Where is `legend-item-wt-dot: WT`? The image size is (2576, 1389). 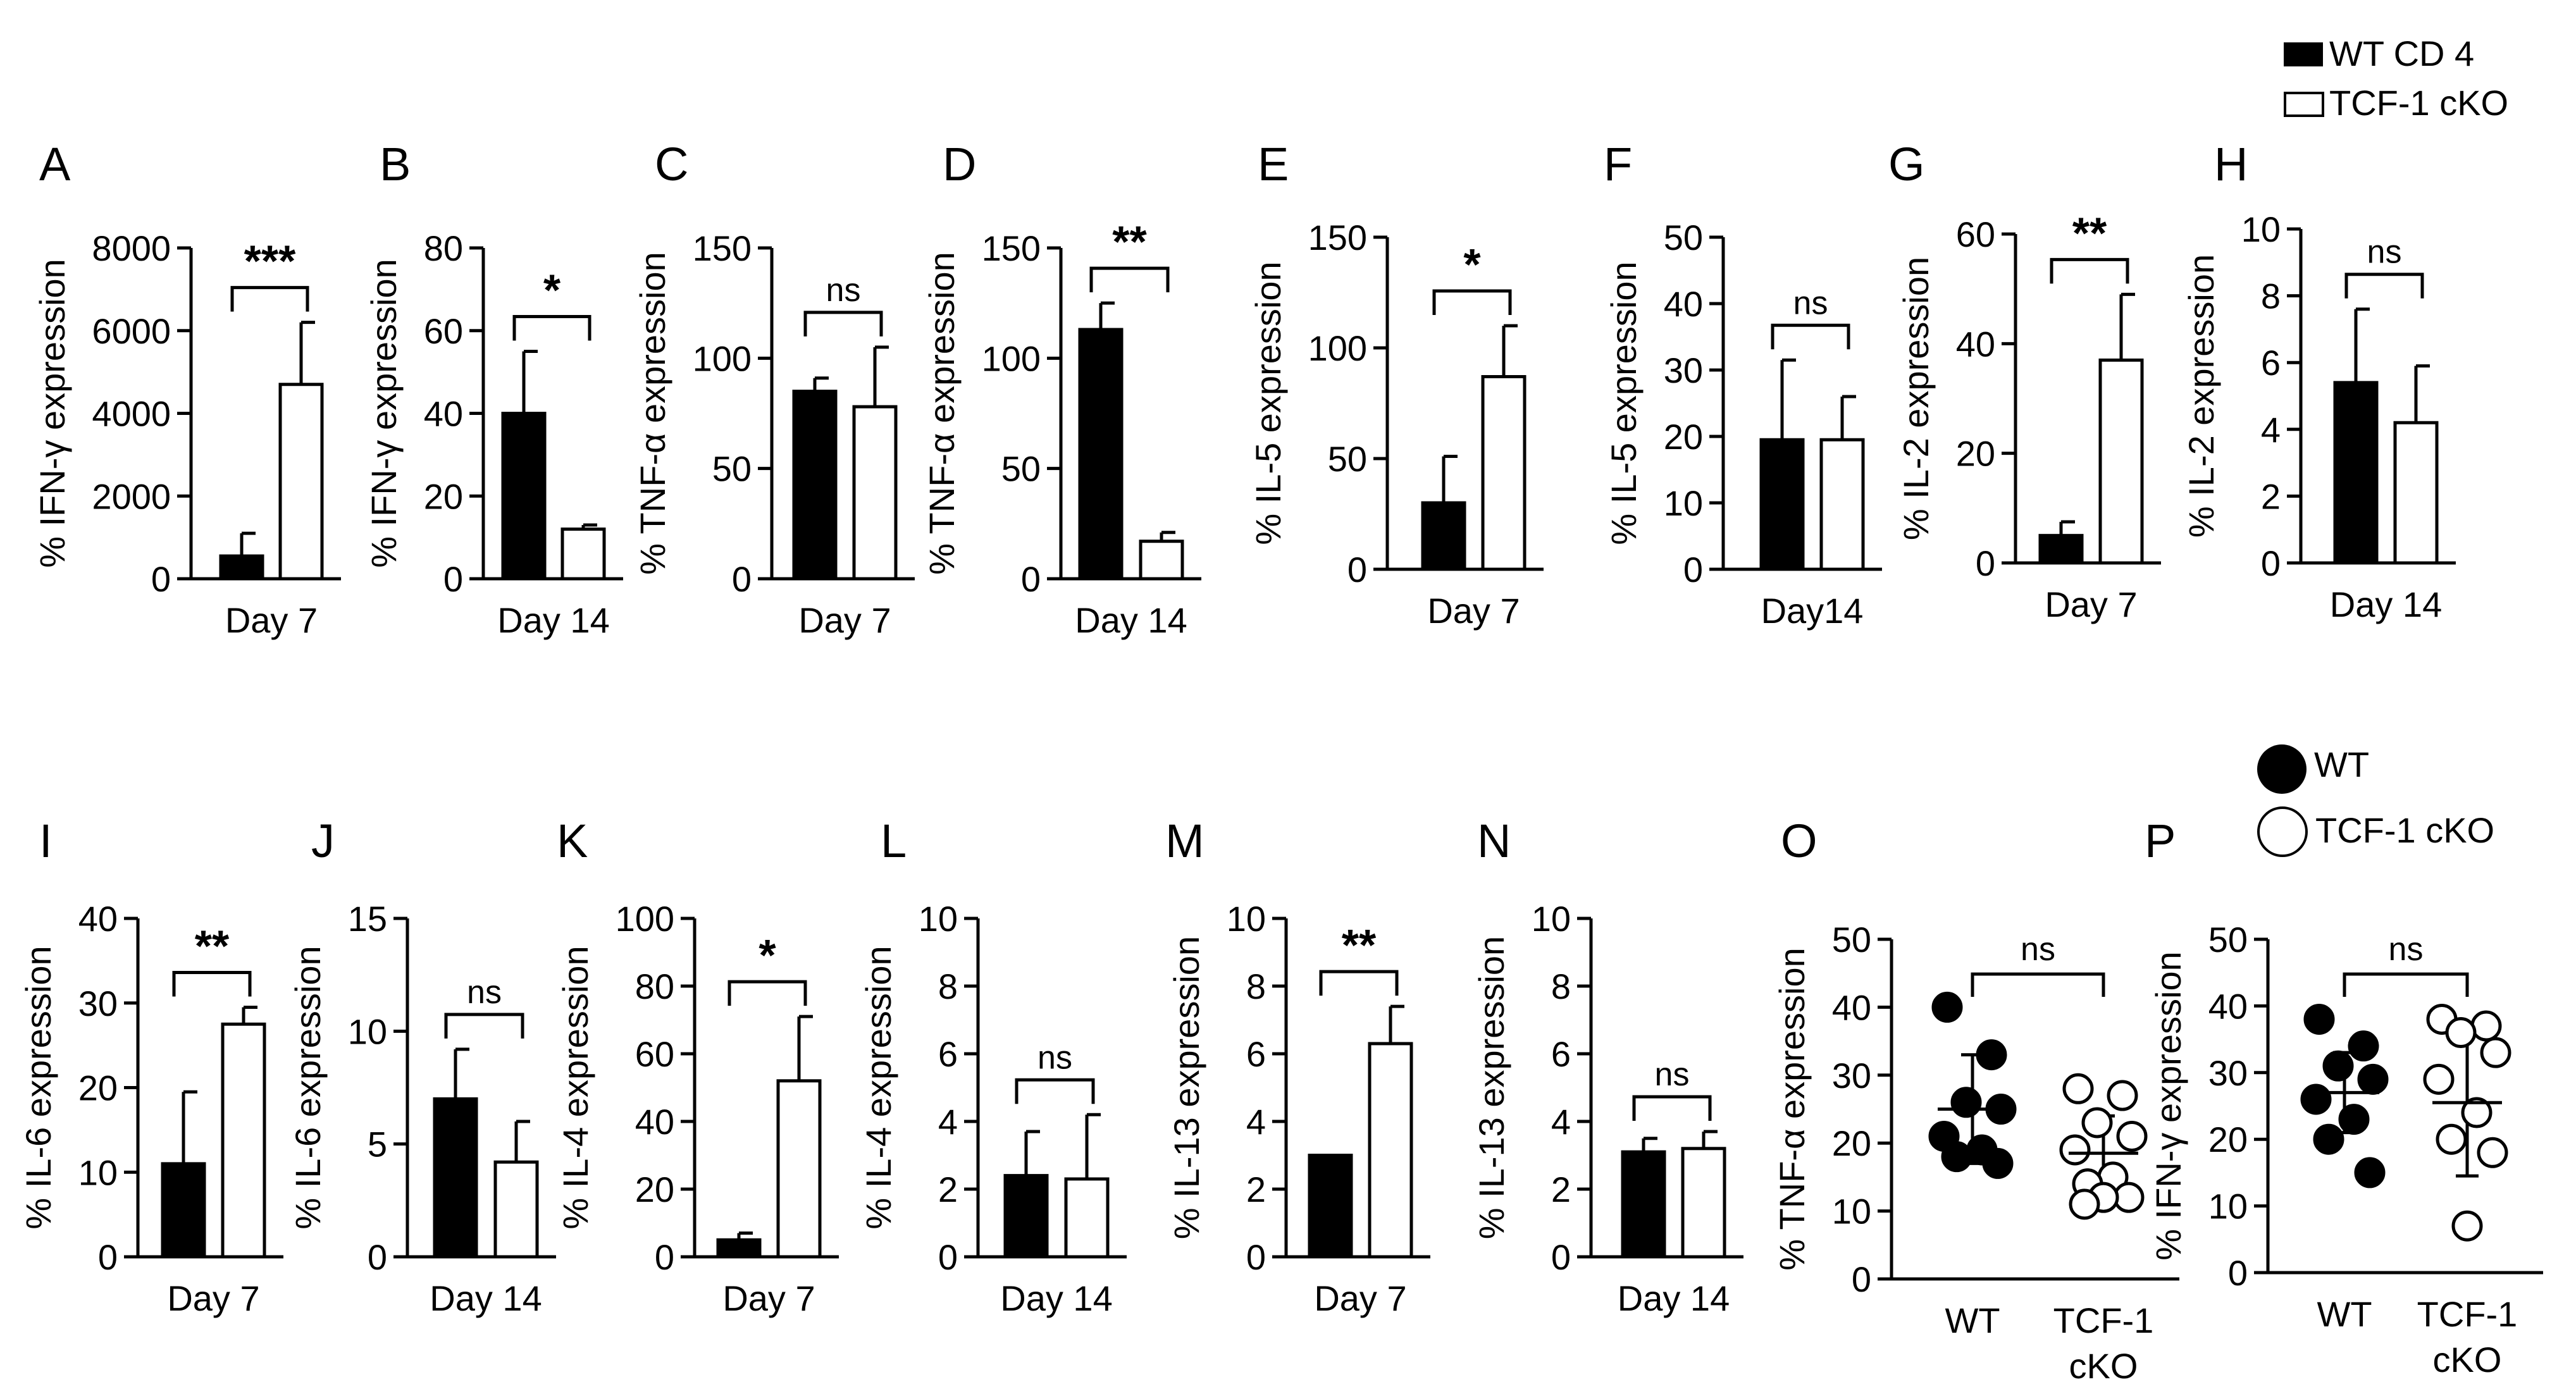
legend-item-wt-dot: WT is located at coordinates (2400, 768).